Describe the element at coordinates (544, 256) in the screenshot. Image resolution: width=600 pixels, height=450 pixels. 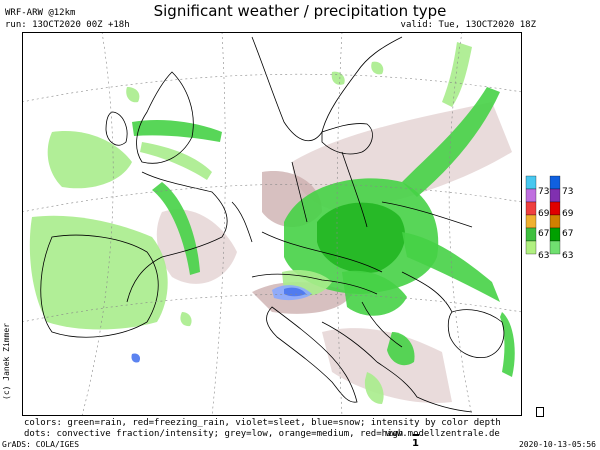
I see `colorbar-left-label-4: 63` at that location.